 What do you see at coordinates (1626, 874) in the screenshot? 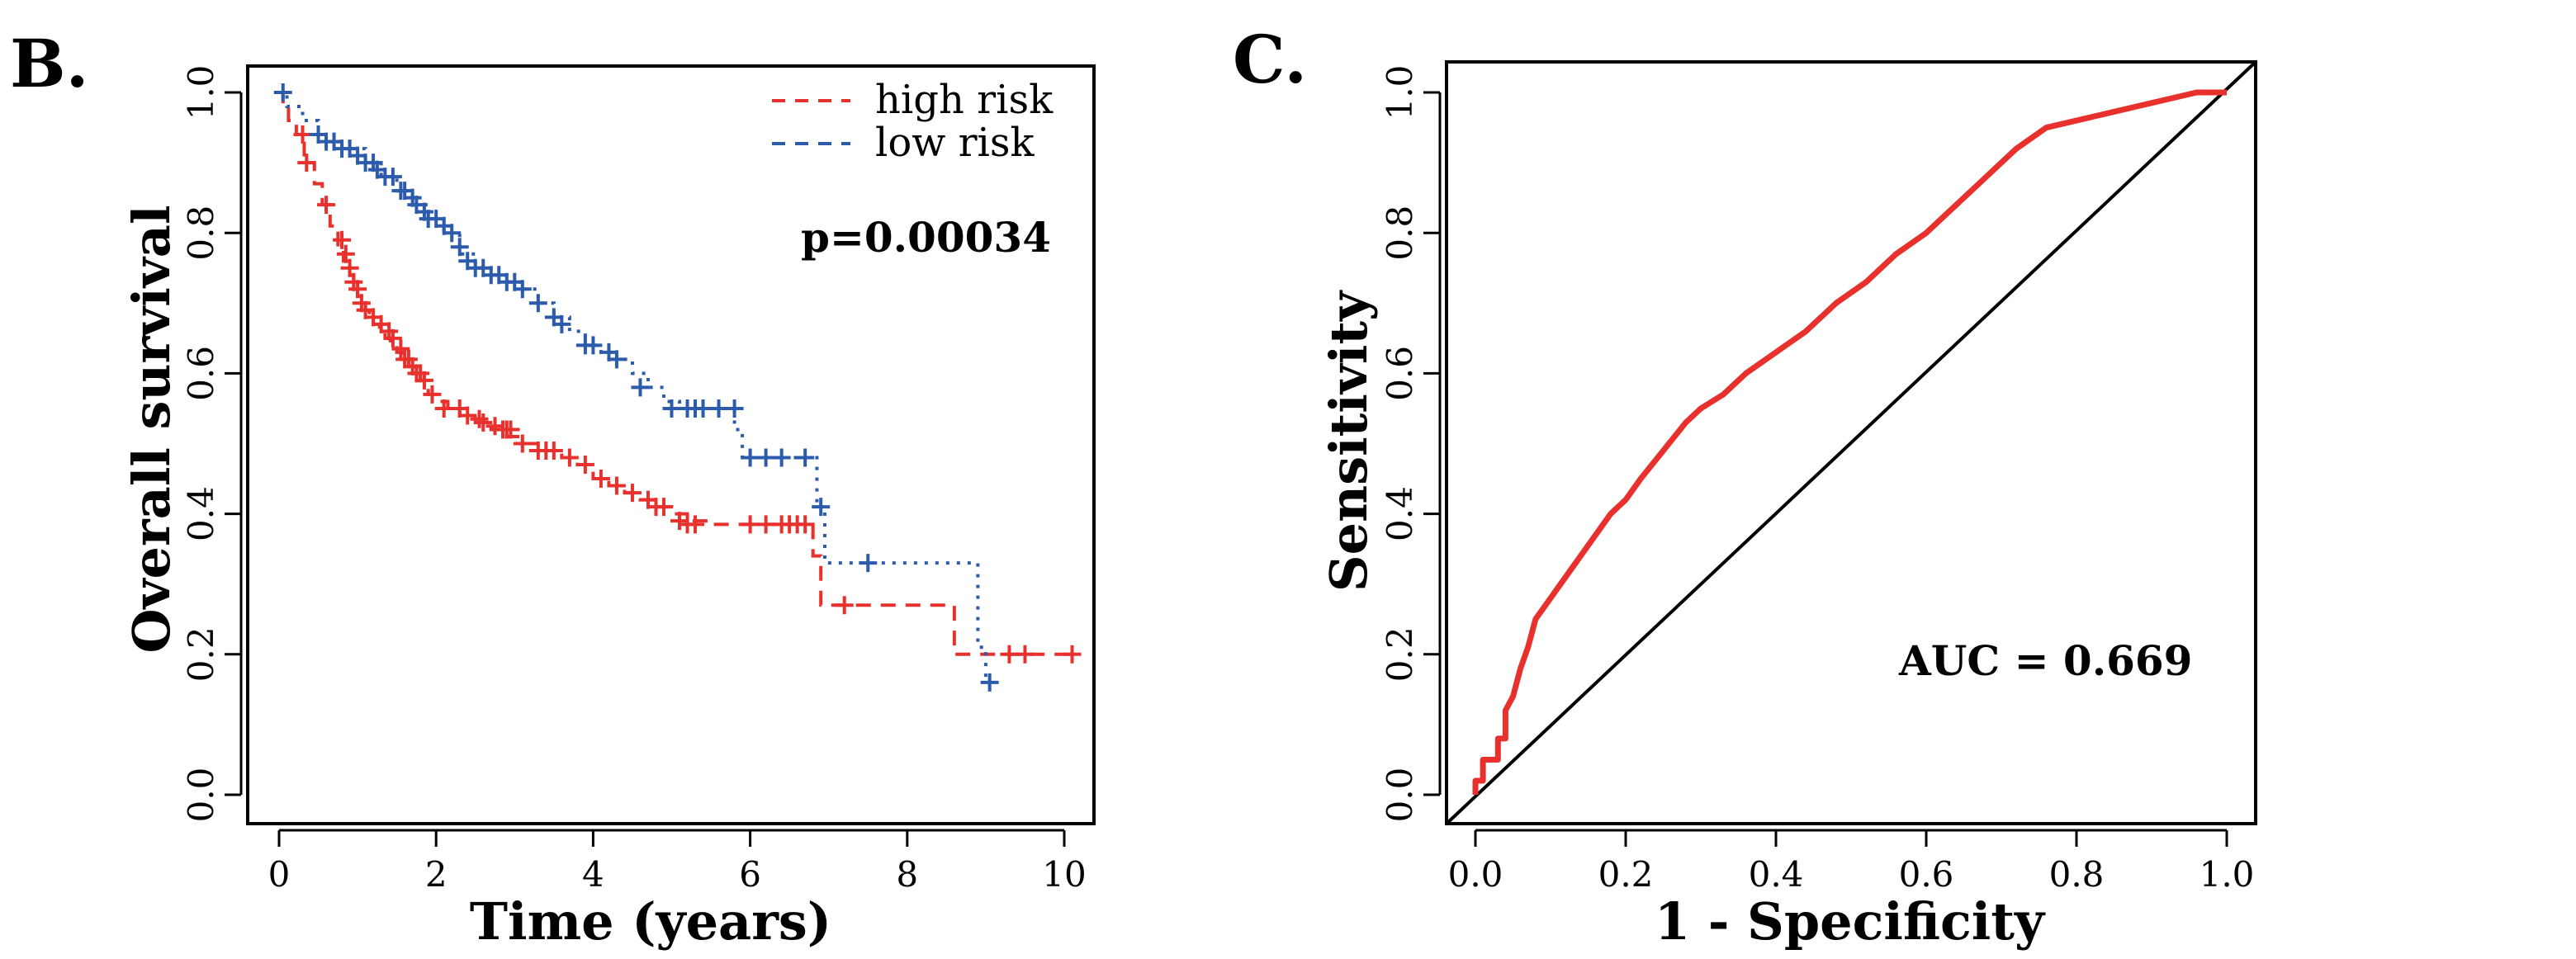
I see `roc-x-tick-label: 0.2` at bounding box center [1626, 874].